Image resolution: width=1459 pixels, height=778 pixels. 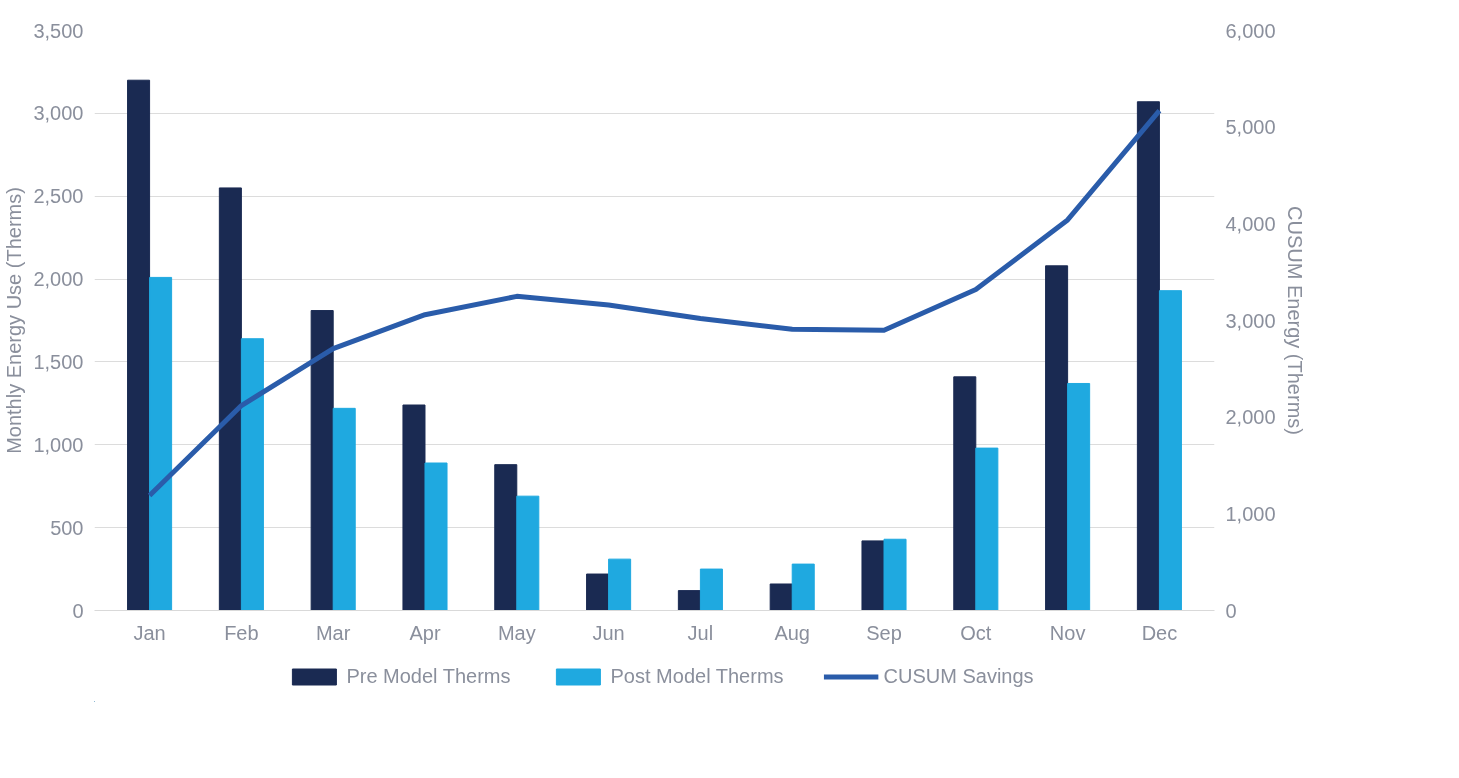 What do you see at coordinates (1294, 320) in the screenshot?
I see `y2-axis-title: CUSUM Energy (Therms)` at bounding box center [1294, 320].